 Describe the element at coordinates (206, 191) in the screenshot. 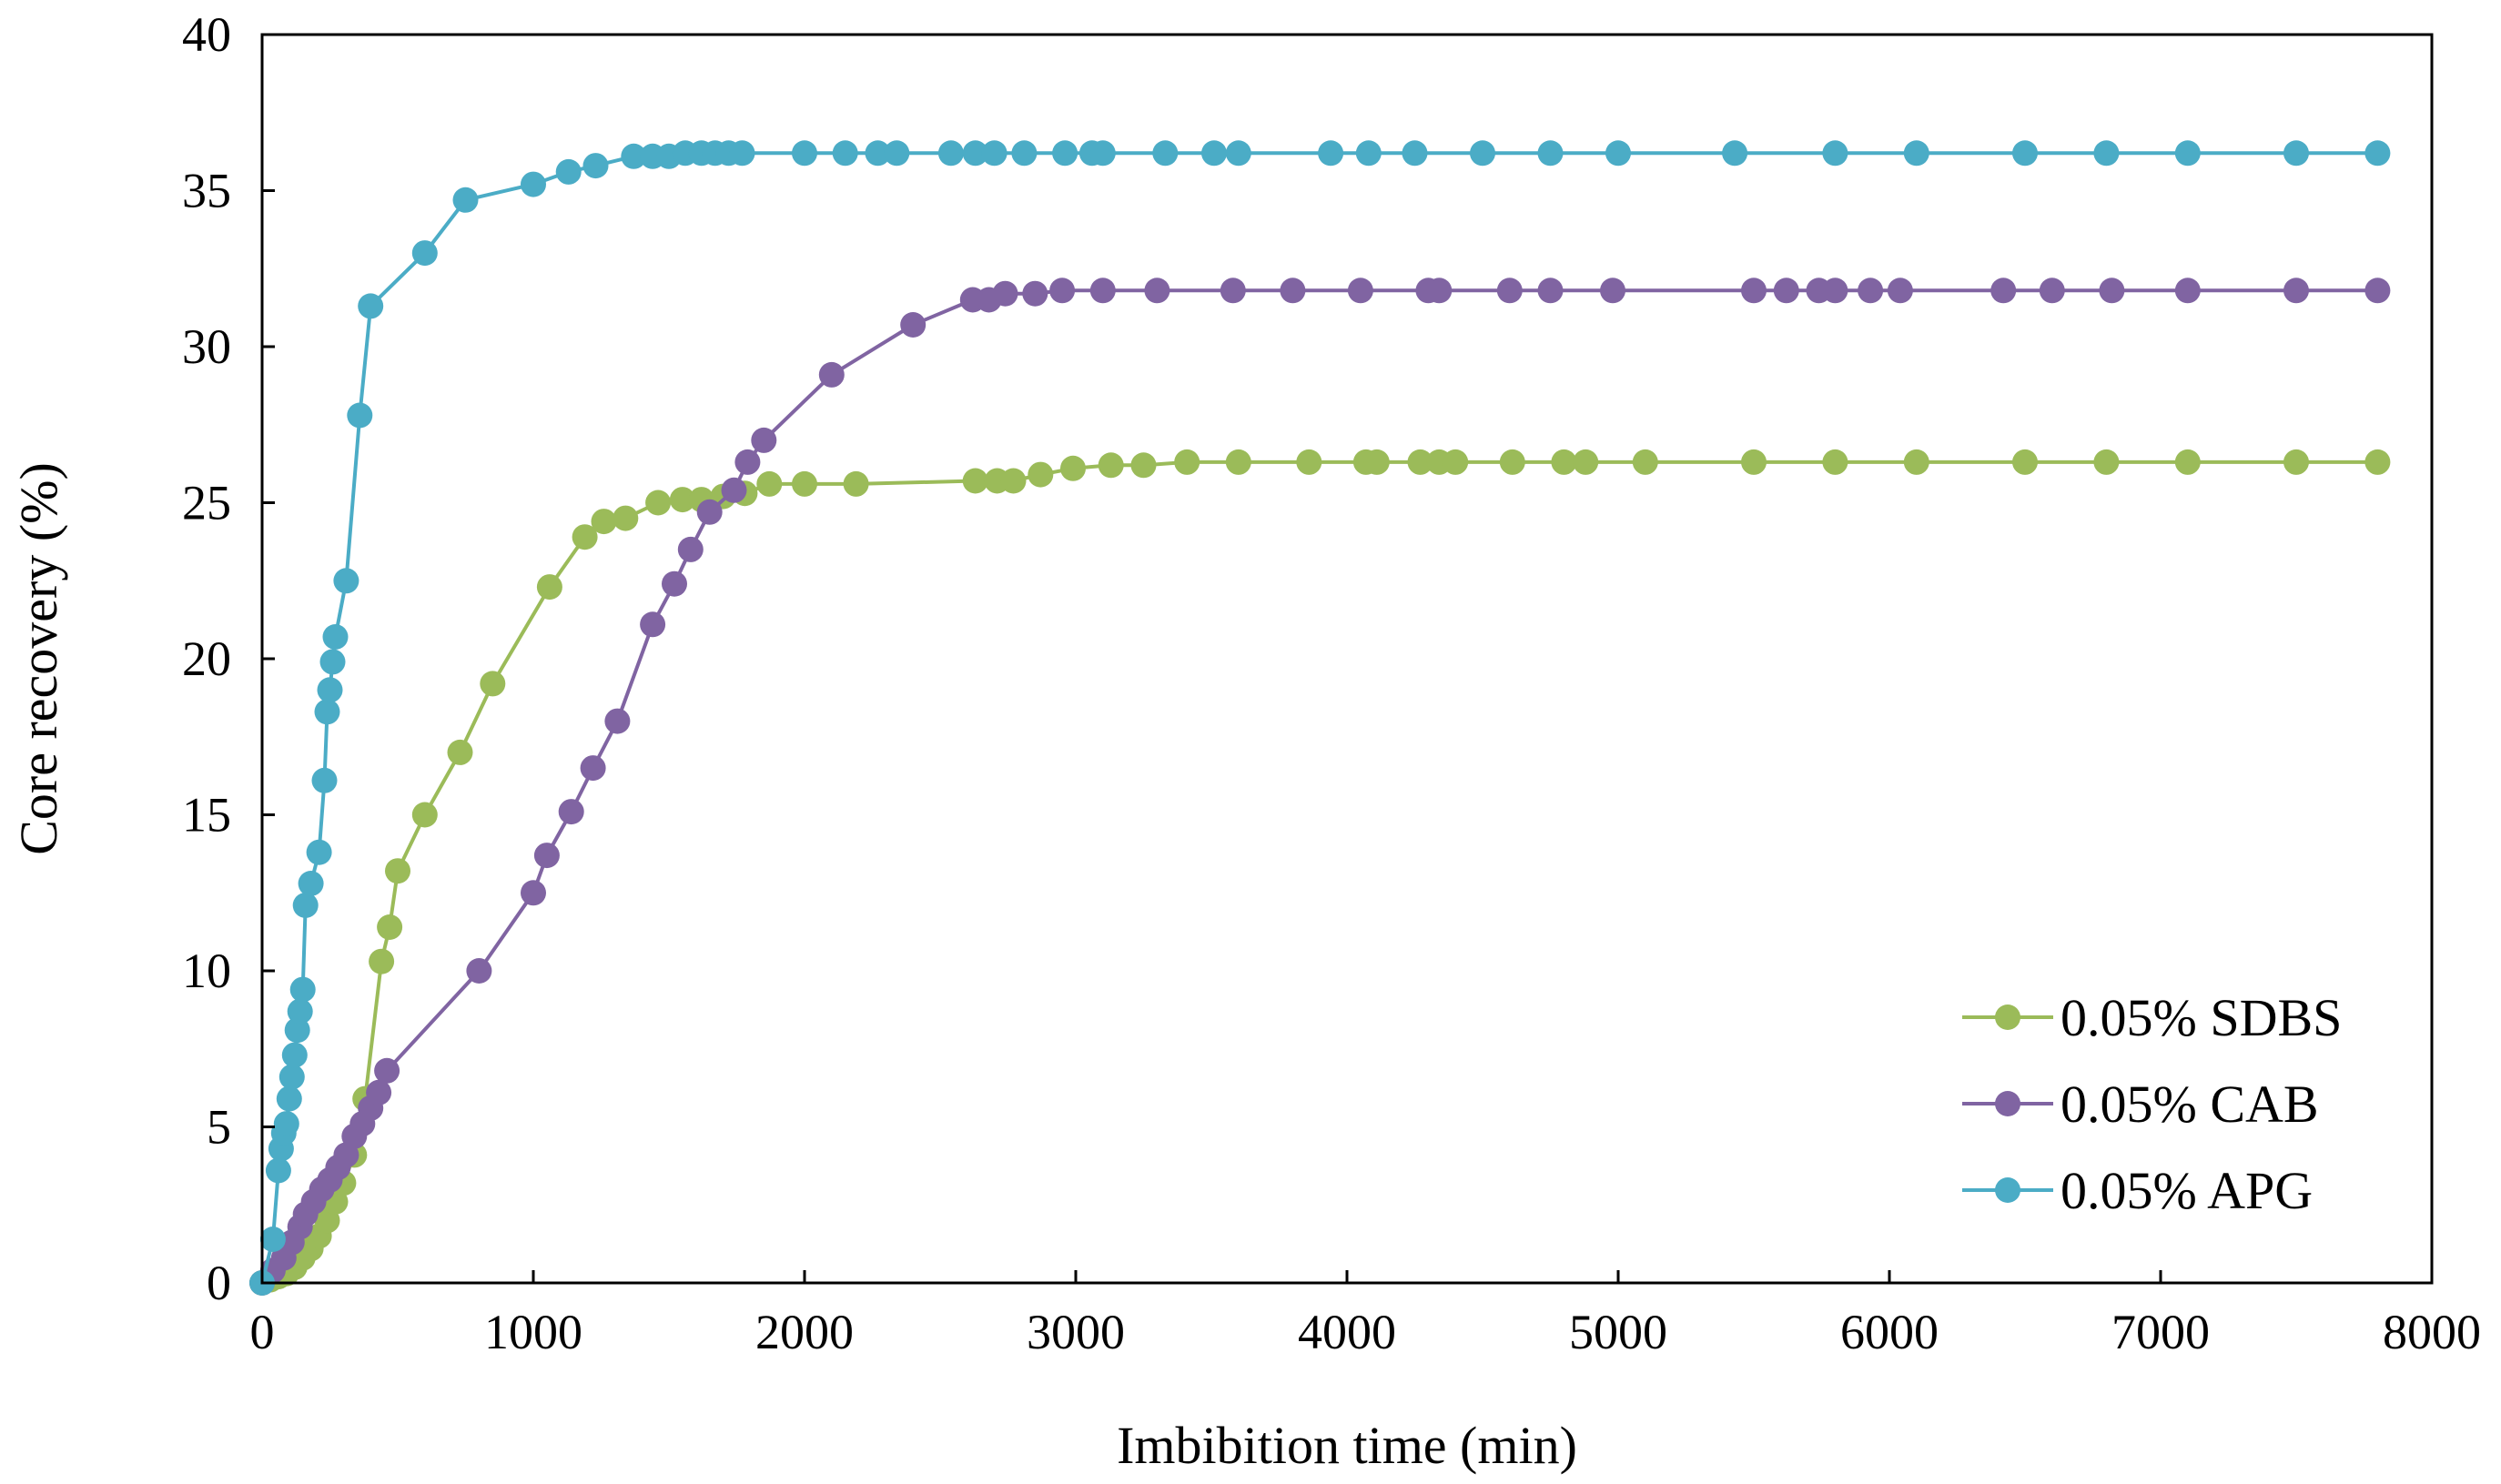

I see `y-tick-label: 35` at that location.